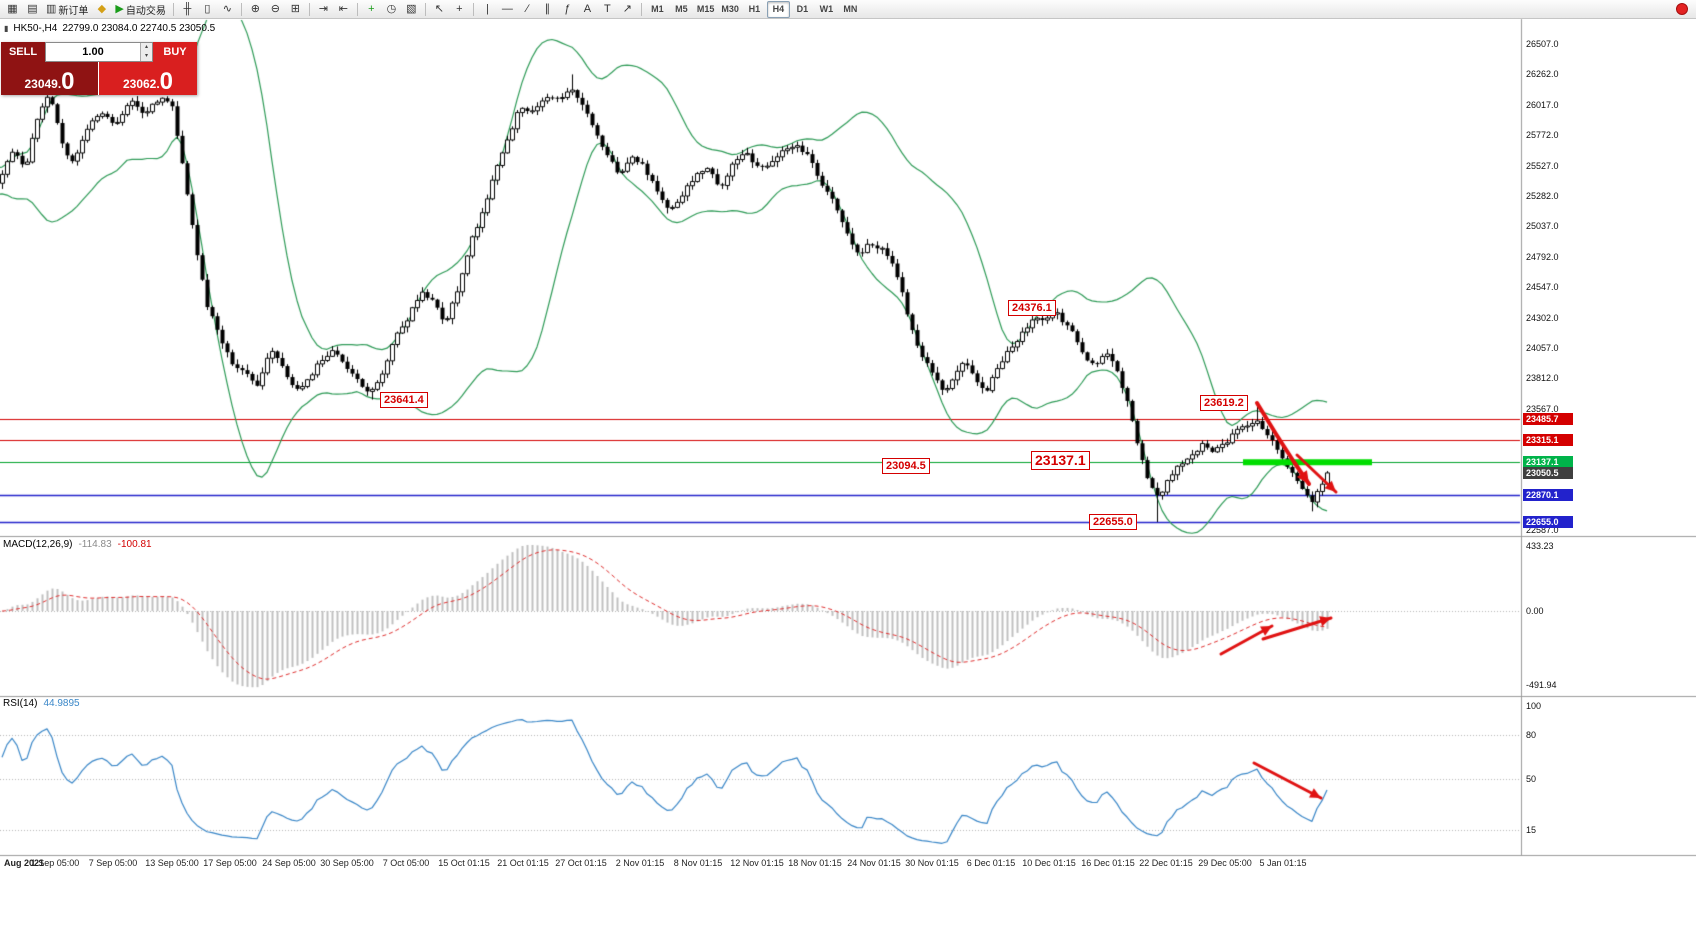 This screenshot has height=940, width=1696. I want to click on notification-icon, so click(1682, 9).